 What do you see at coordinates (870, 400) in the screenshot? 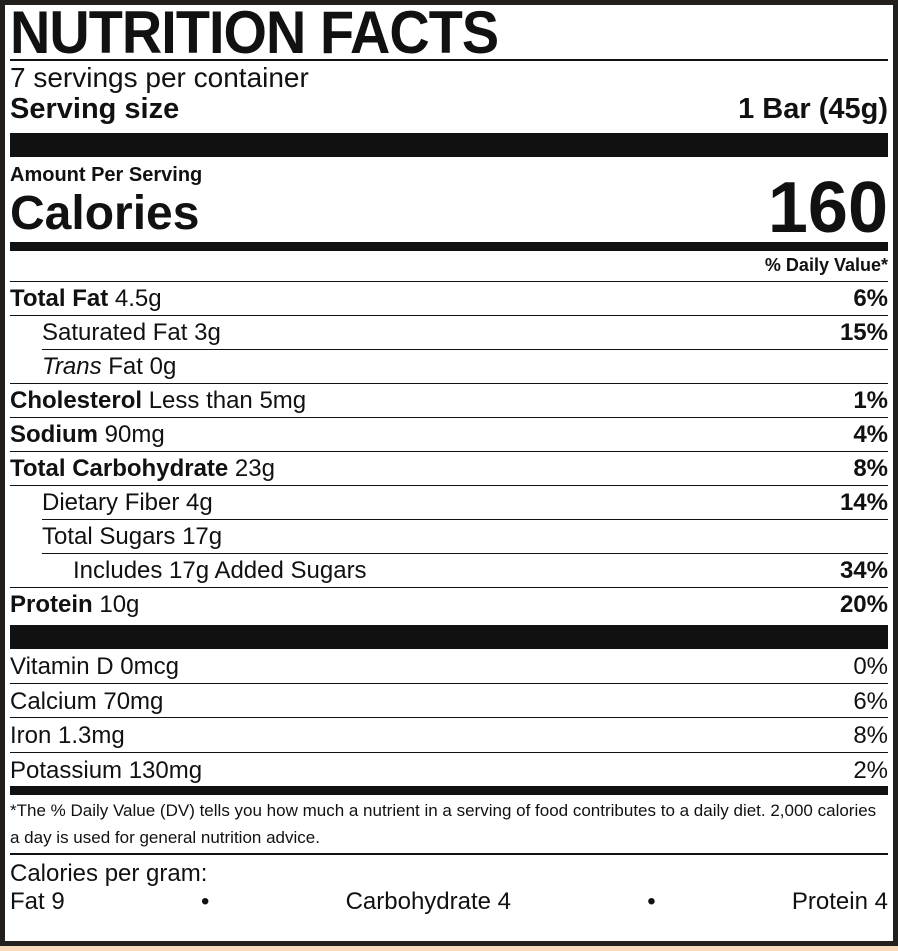
I see `nutrient-daily-value: 1%` at bounding box center [870, 400].